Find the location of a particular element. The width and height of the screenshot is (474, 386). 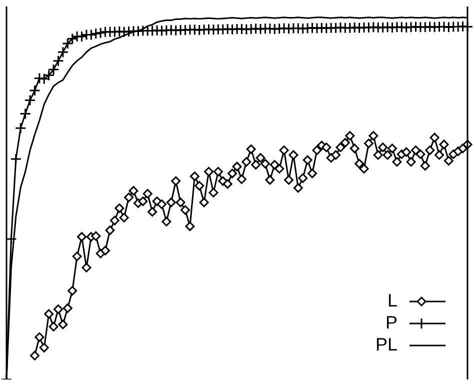

legend-label: L is located at coordinates (392, 300).